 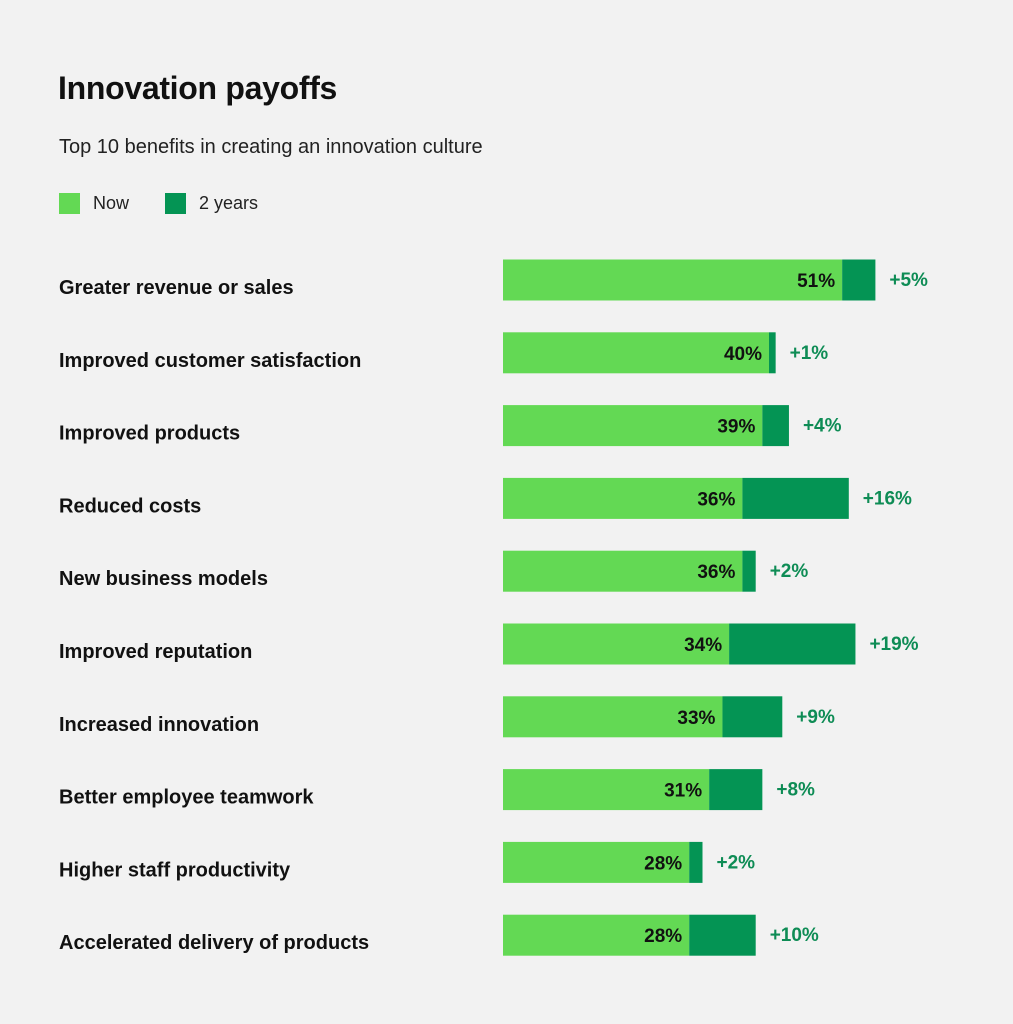 What do you see at coordinates (447, 717) in the screenshot?
I see `bar-row: Increased innovation 33% +9%` at bounding box center [447, 717].